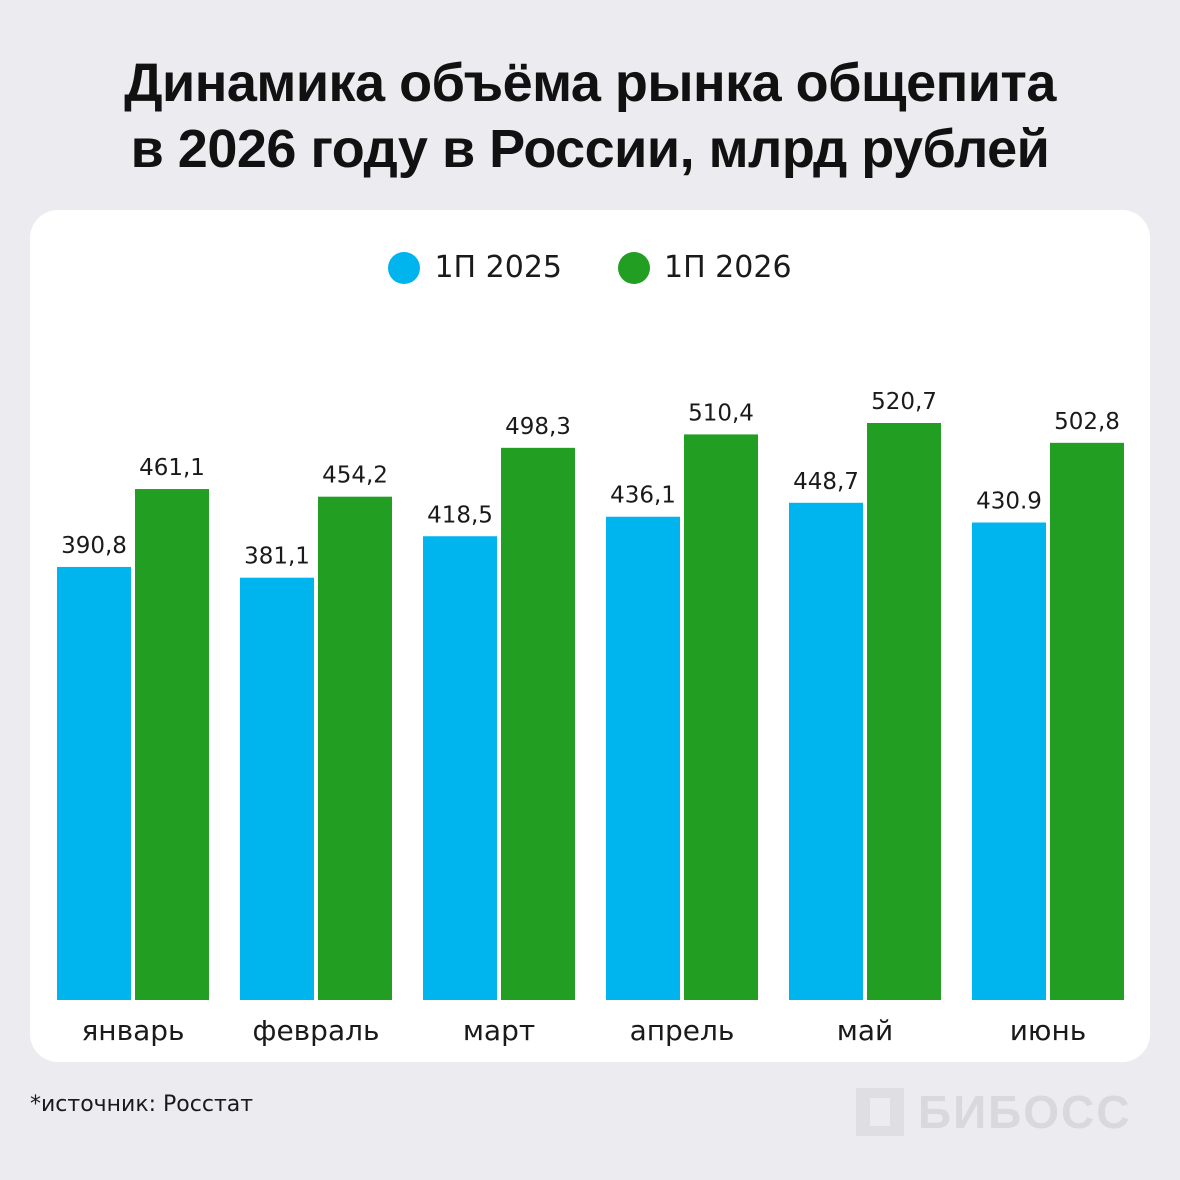  I want to click on data-label-2025-4: 448,7, so click(826, 482).